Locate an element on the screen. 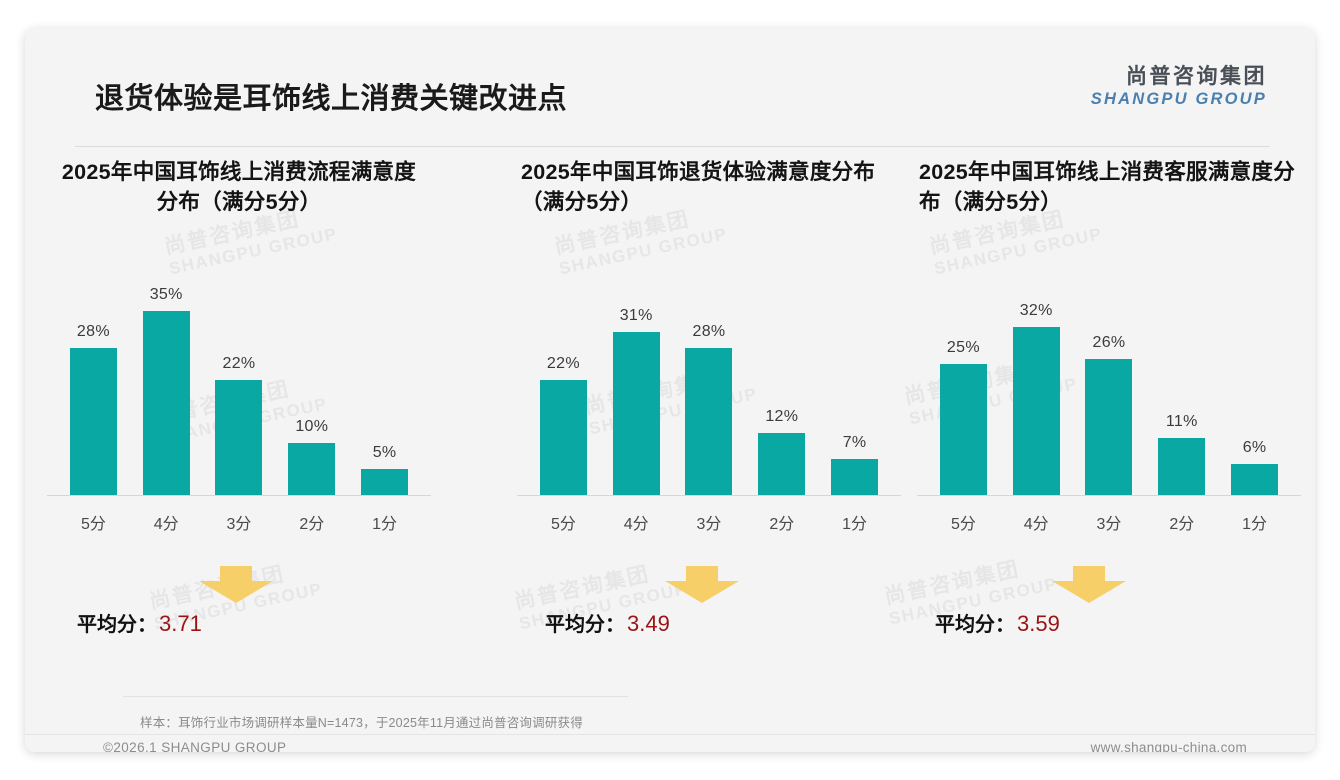  bar-item: 31% is located at coordinates (636, 387).